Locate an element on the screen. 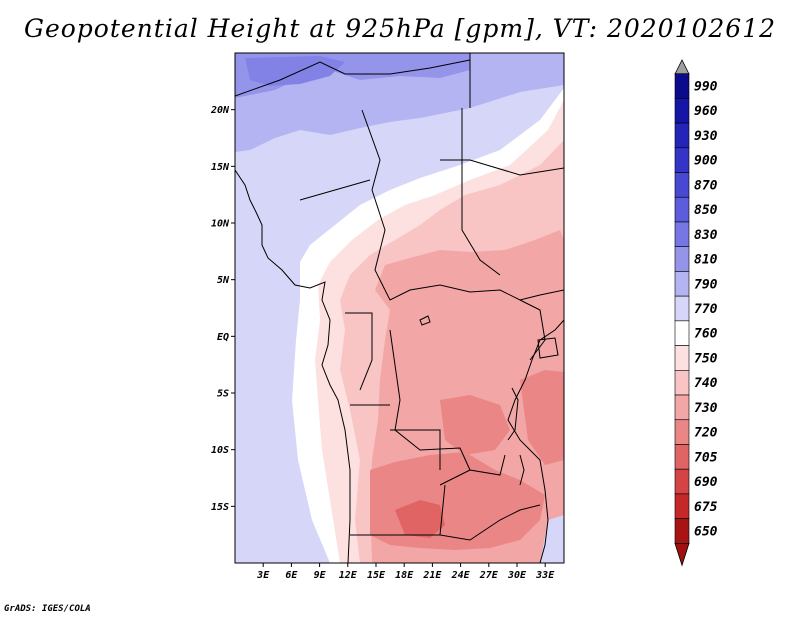 The height and width of the screenshot is (618, 800). lon-tick-label: 12E is located at coordinates (348, 575).